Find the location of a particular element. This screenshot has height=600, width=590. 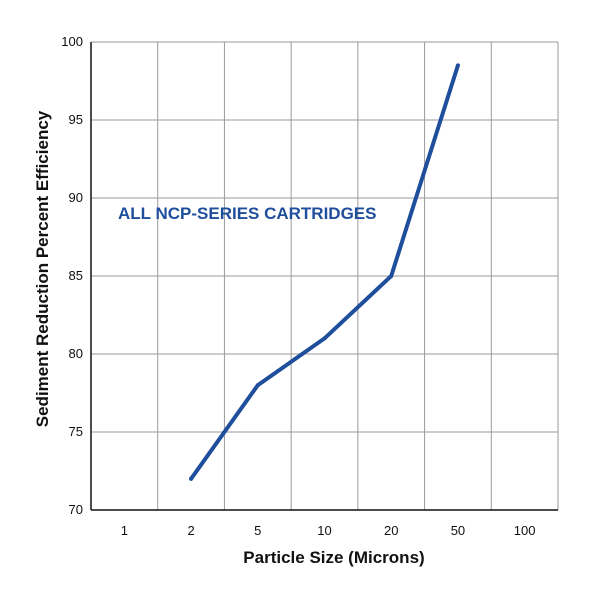

x-axis-title: Particle Size (Microns) is located at coordinates (333, 557).